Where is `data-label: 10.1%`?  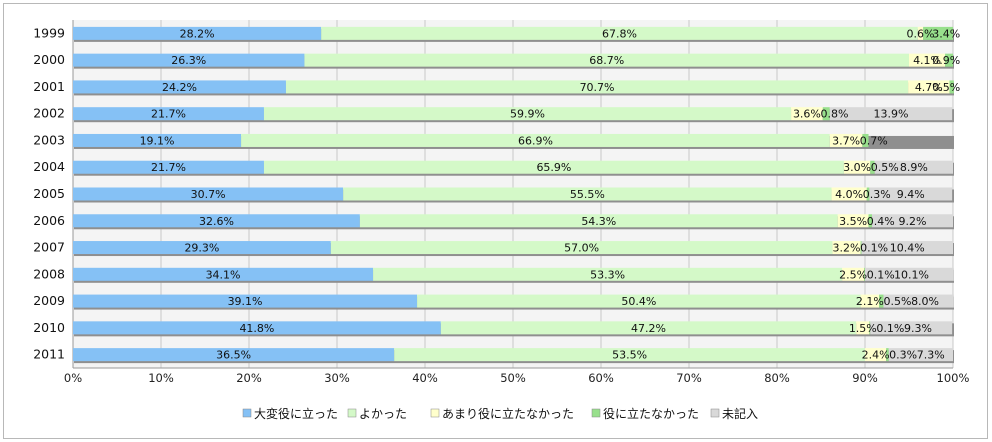 data-label: 10.1% is located at coordinates (911, 274).